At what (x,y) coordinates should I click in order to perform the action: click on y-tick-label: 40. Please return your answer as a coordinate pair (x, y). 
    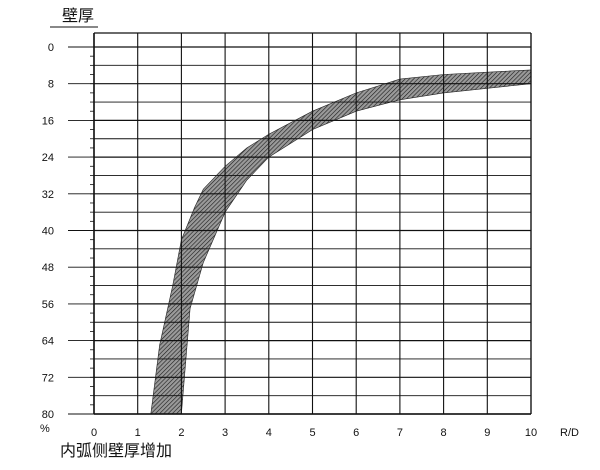
    Looking at the image, I should click on (48, 232).